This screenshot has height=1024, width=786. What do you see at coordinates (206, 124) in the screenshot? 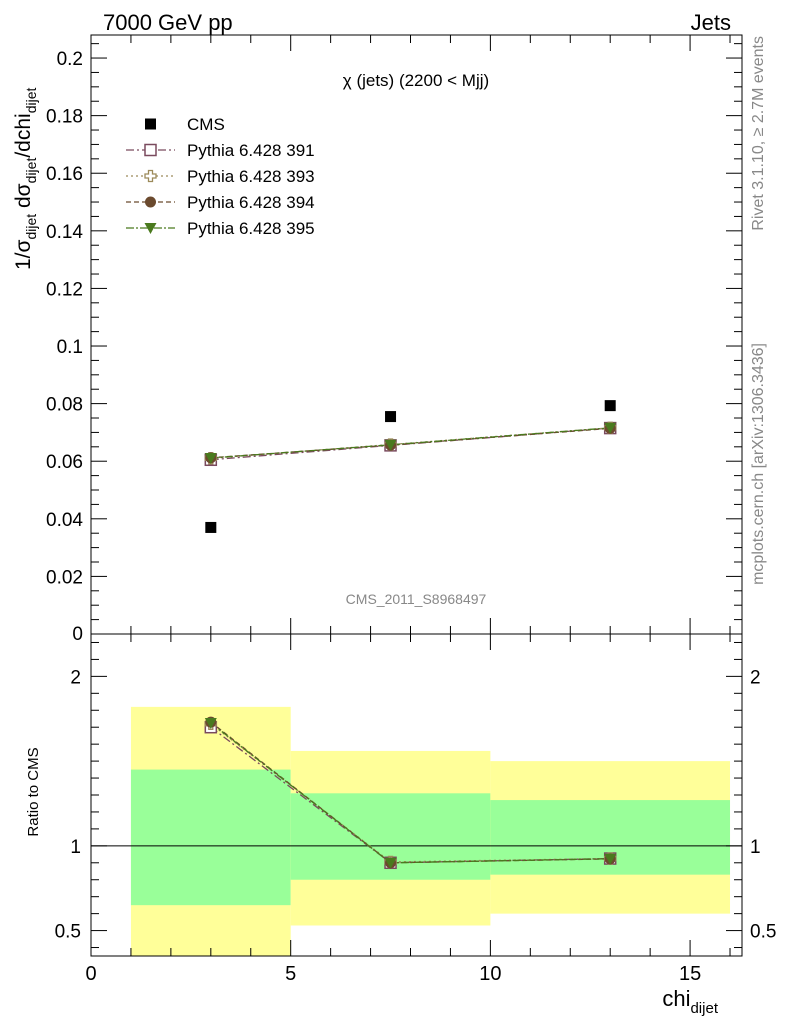
I see `legend-label-0: CMS` at bounding box center [206, 124].